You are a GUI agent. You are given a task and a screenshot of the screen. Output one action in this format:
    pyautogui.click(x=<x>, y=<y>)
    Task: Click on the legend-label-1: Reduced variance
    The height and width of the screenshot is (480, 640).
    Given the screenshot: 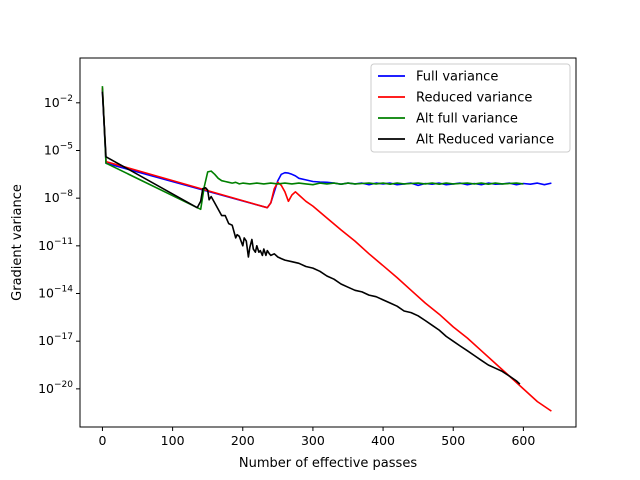 What is the action you would take?
    pyautogui.click(x=474, y=98)
    